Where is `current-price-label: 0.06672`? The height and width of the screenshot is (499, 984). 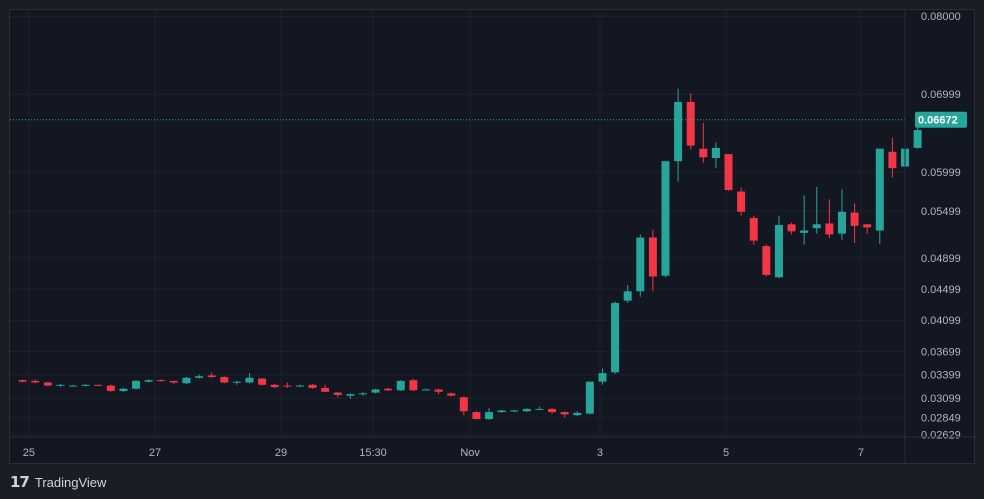 current-price-label: 0.06672 is located at coordinates (938, 121).